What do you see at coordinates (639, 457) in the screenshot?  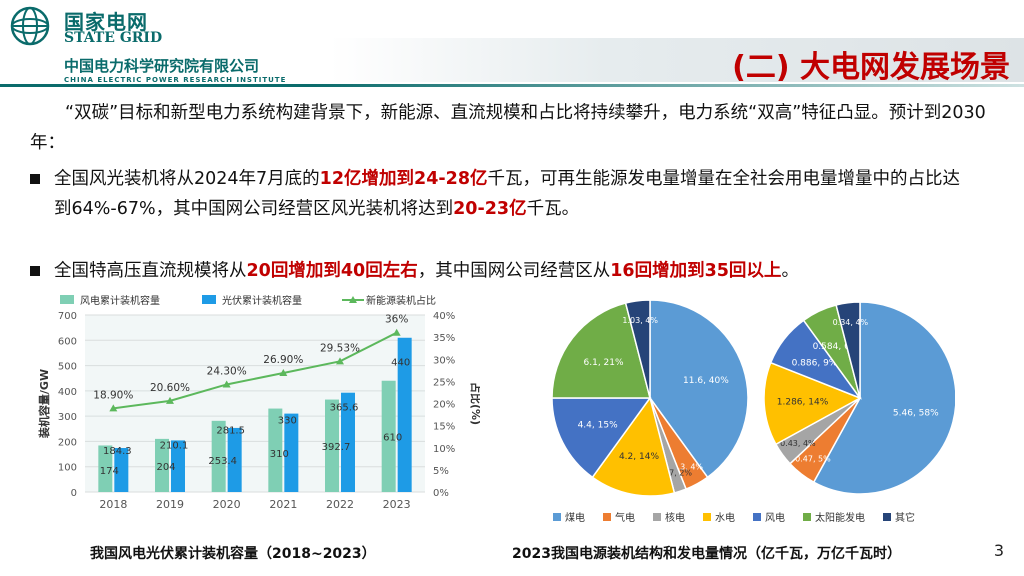 I see `pie-slice-label: 4.2, 14%` at bounding box center [639, 457].